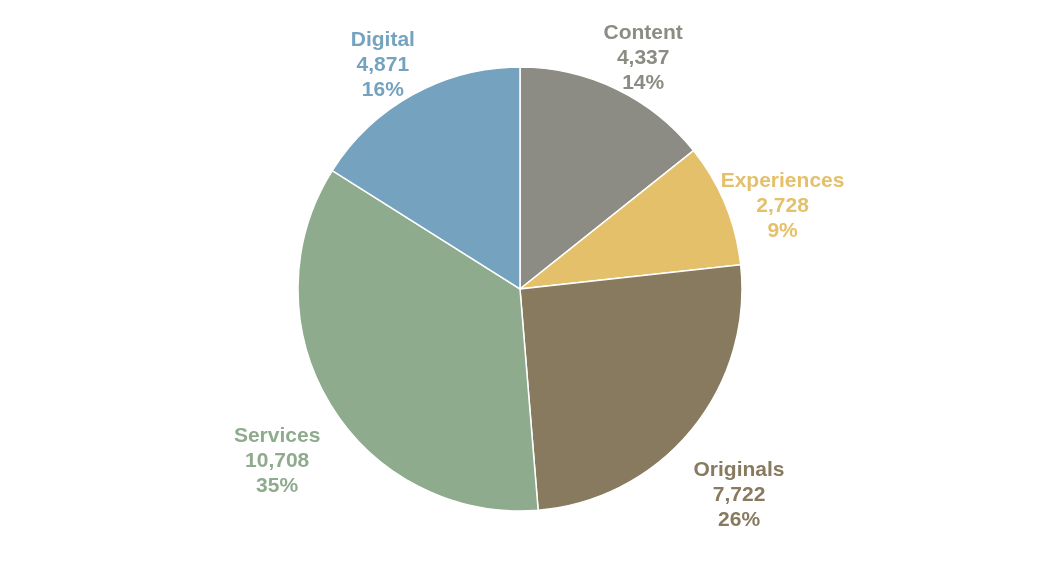 This screenshot has height=578, width=1040. What do you see at coordinates (783, 216) in the screenshot?
I see `data-label: 2,728 9%` at bounding box center [783, 216].